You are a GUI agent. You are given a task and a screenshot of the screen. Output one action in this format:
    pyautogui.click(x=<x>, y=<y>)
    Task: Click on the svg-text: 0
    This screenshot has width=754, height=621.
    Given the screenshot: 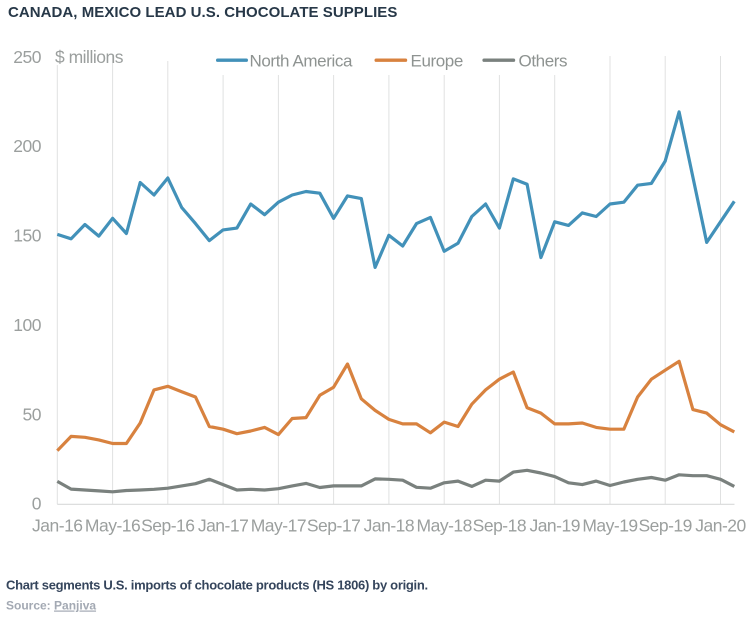 What is the action you would take?
    pyautogui.click(x=37, y=504)
    